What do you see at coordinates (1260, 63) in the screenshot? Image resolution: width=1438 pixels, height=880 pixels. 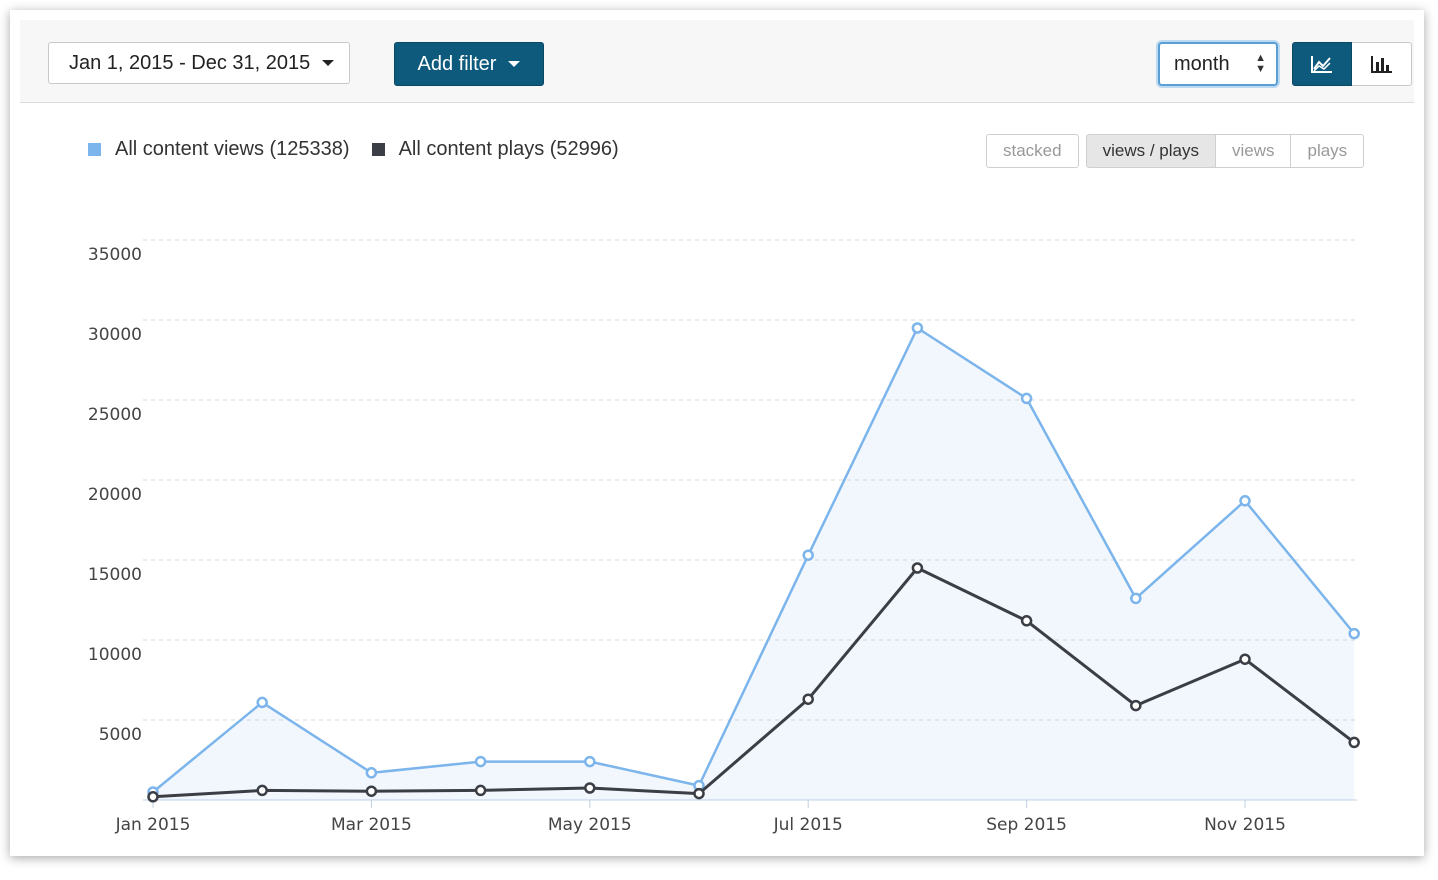 I see `select-arrows-icon: ▲ ▼` at bounding box center [1260, 63].